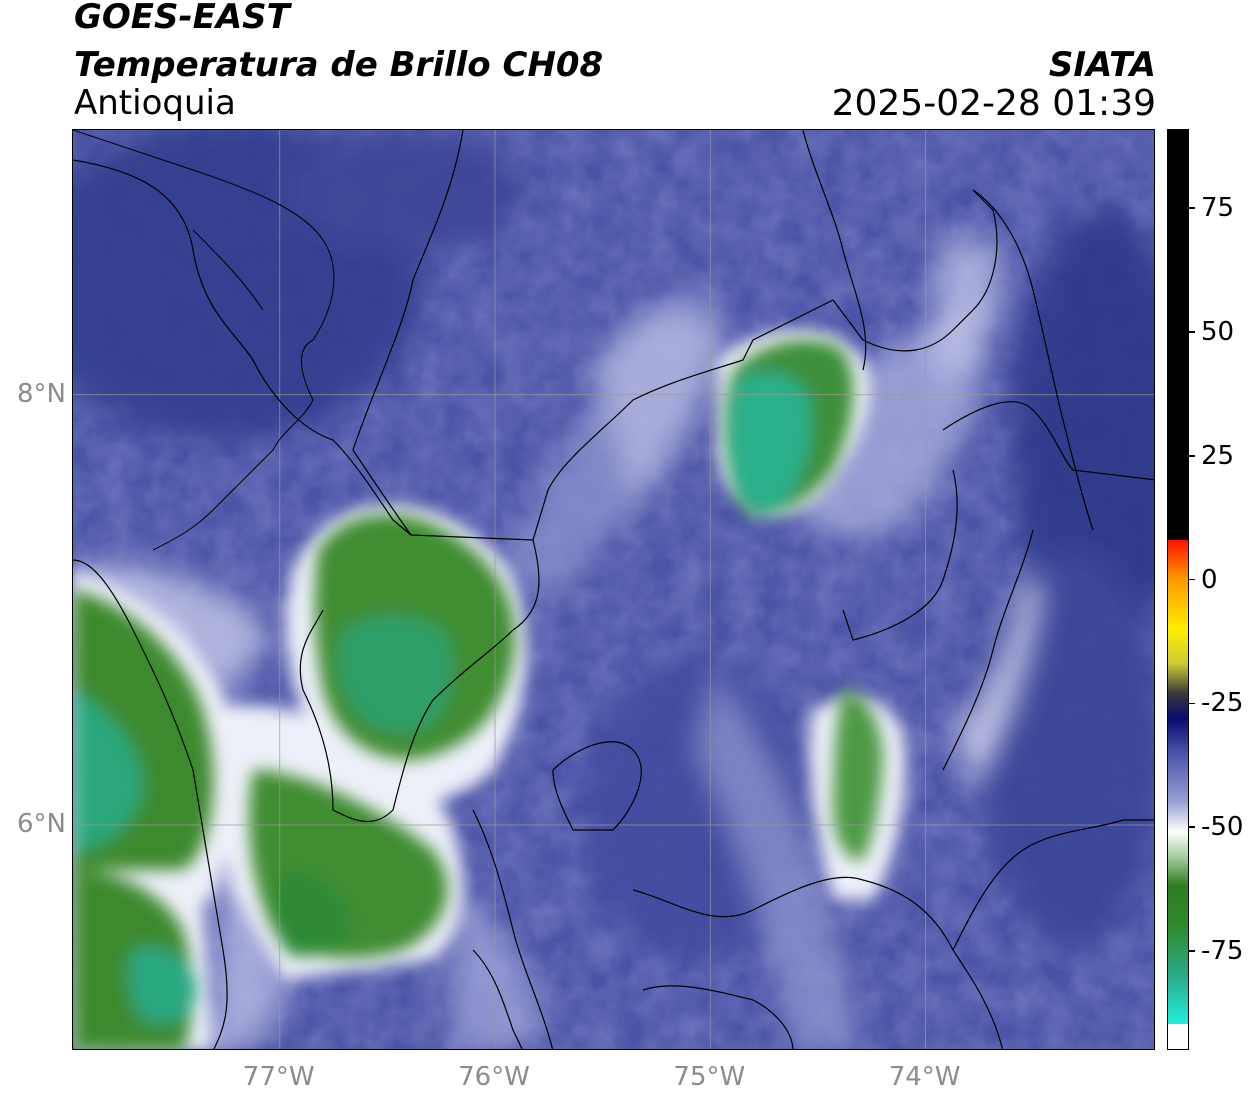 The width and height of the screenshot is (1252, 1099). I want to click on colorbar-tick-label: 75, so click(1218, 208).